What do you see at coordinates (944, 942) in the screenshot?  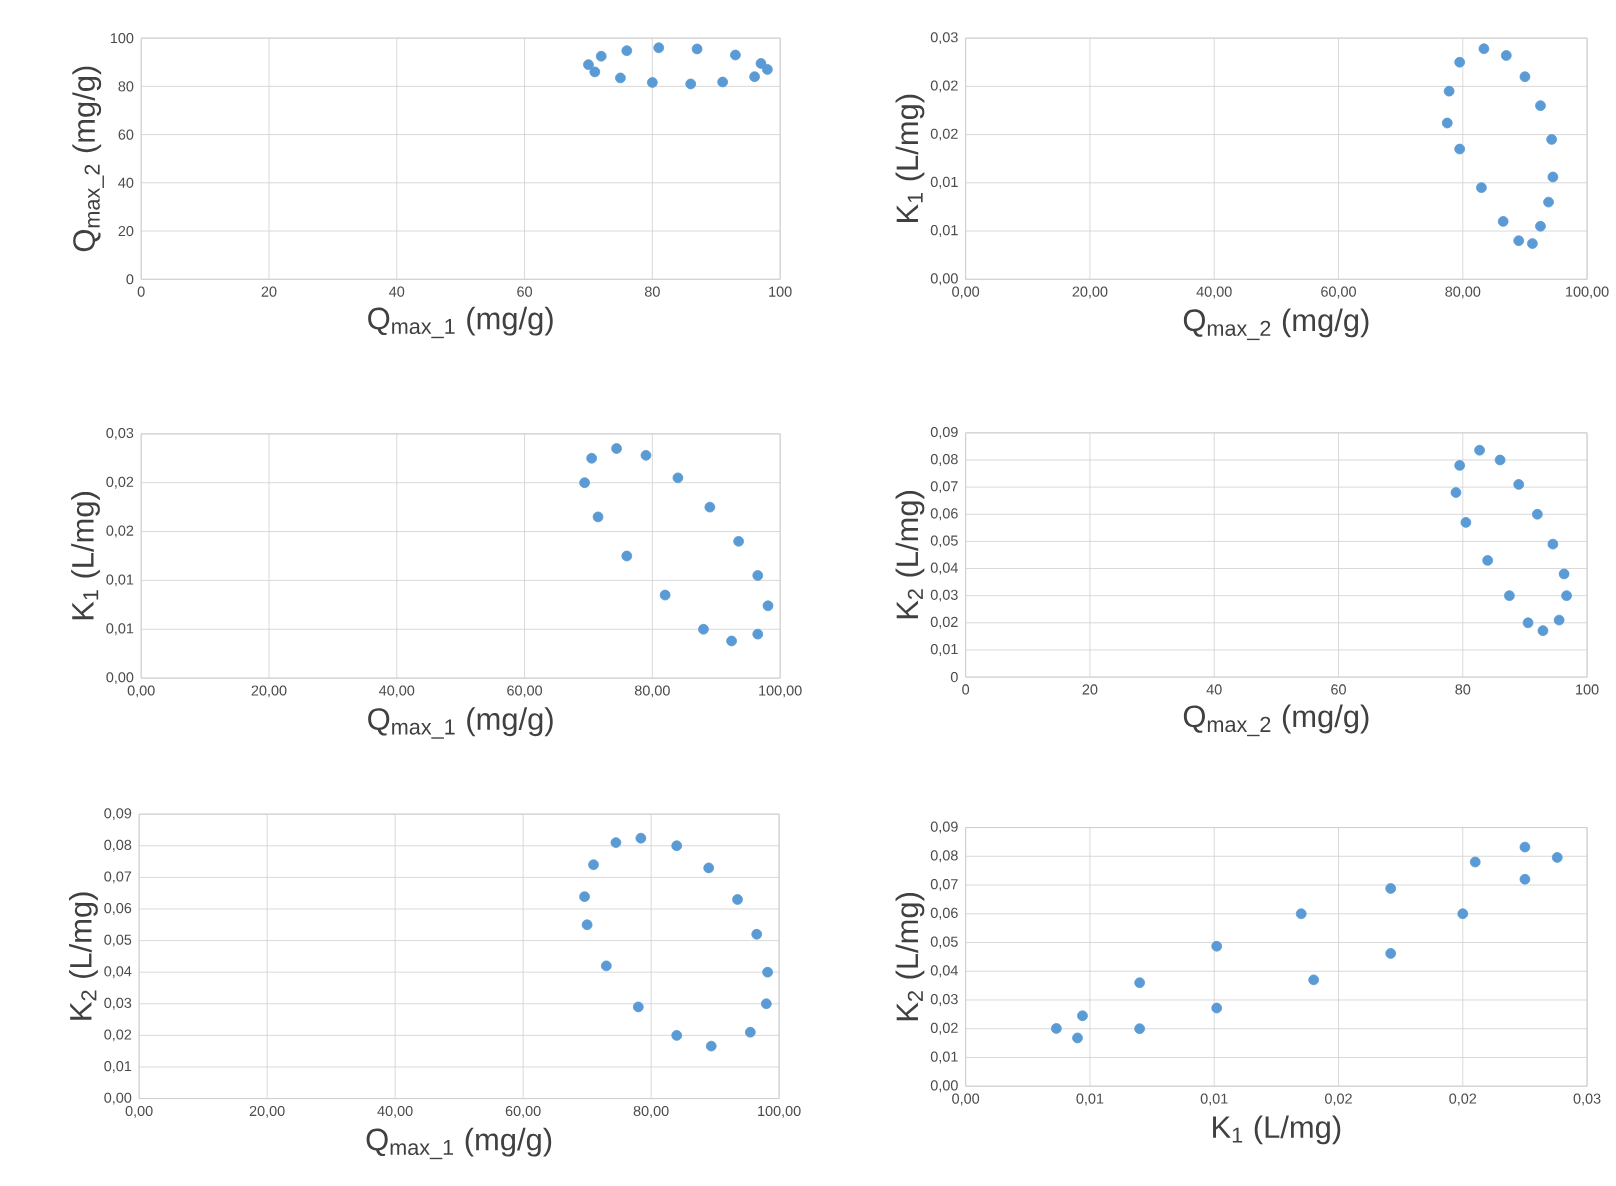 I see `y-tick-label: 0,05` at bounding box center [944, 942].